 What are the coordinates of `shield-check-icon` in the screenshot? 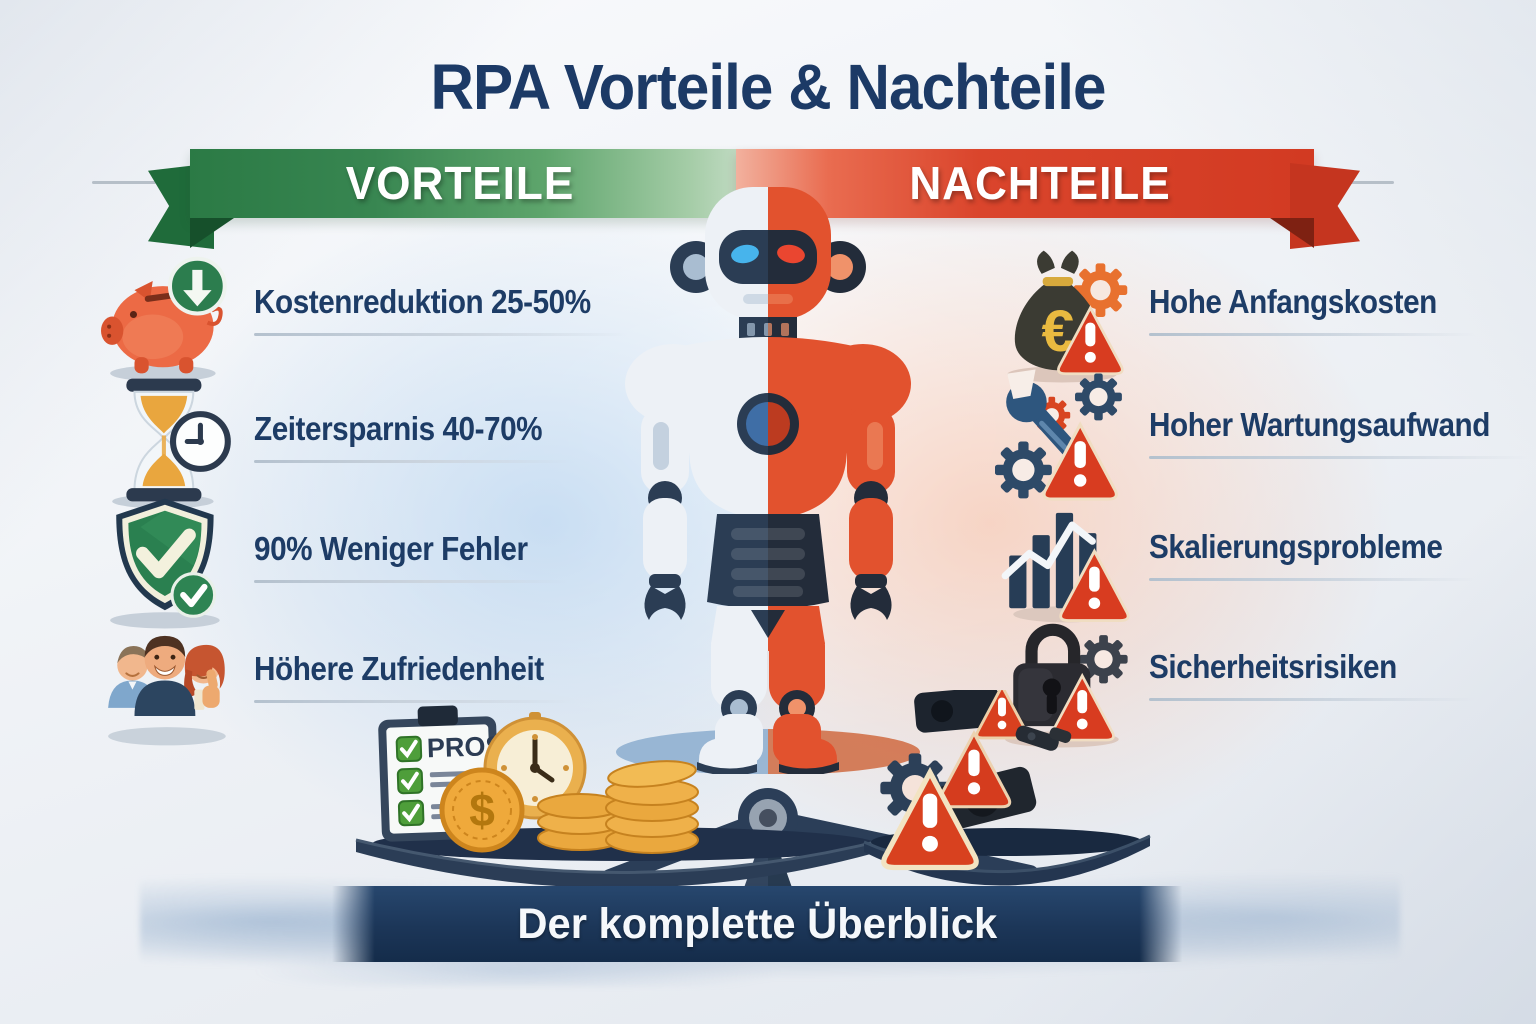 It's located at (171, 561).